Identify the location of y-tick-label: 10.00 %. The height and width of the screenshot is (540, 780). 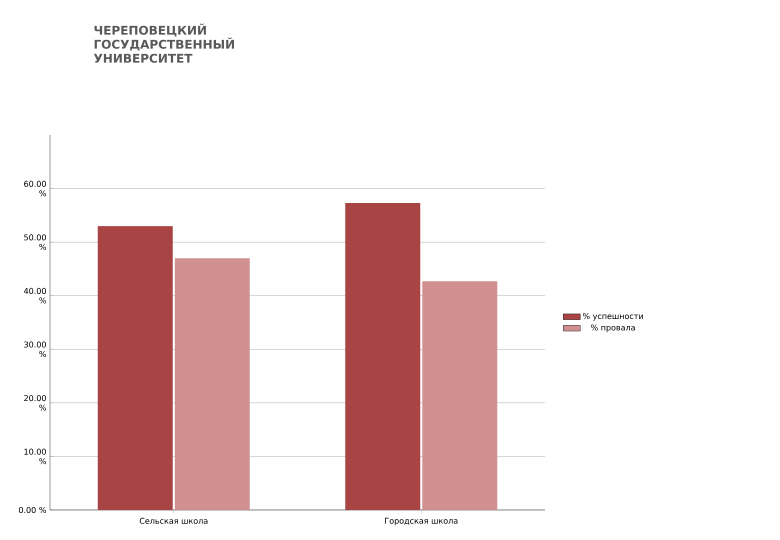
(35, 456).